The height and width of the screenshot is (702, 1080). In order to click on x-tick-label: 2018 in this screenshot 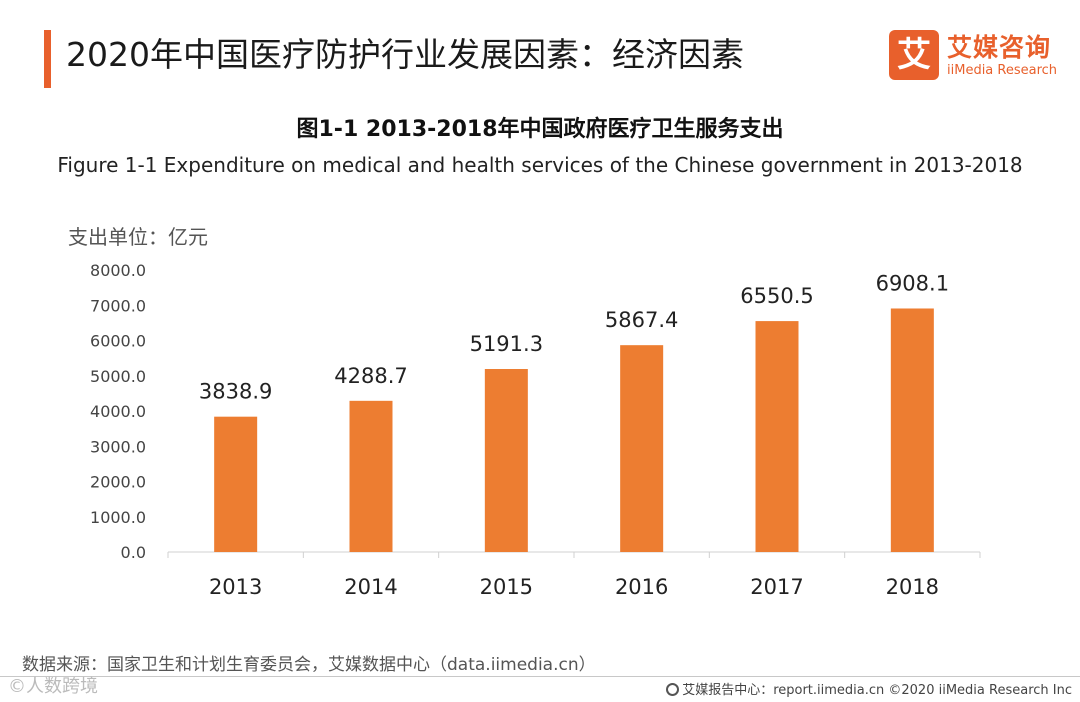, I will do `click(912, 587)`.